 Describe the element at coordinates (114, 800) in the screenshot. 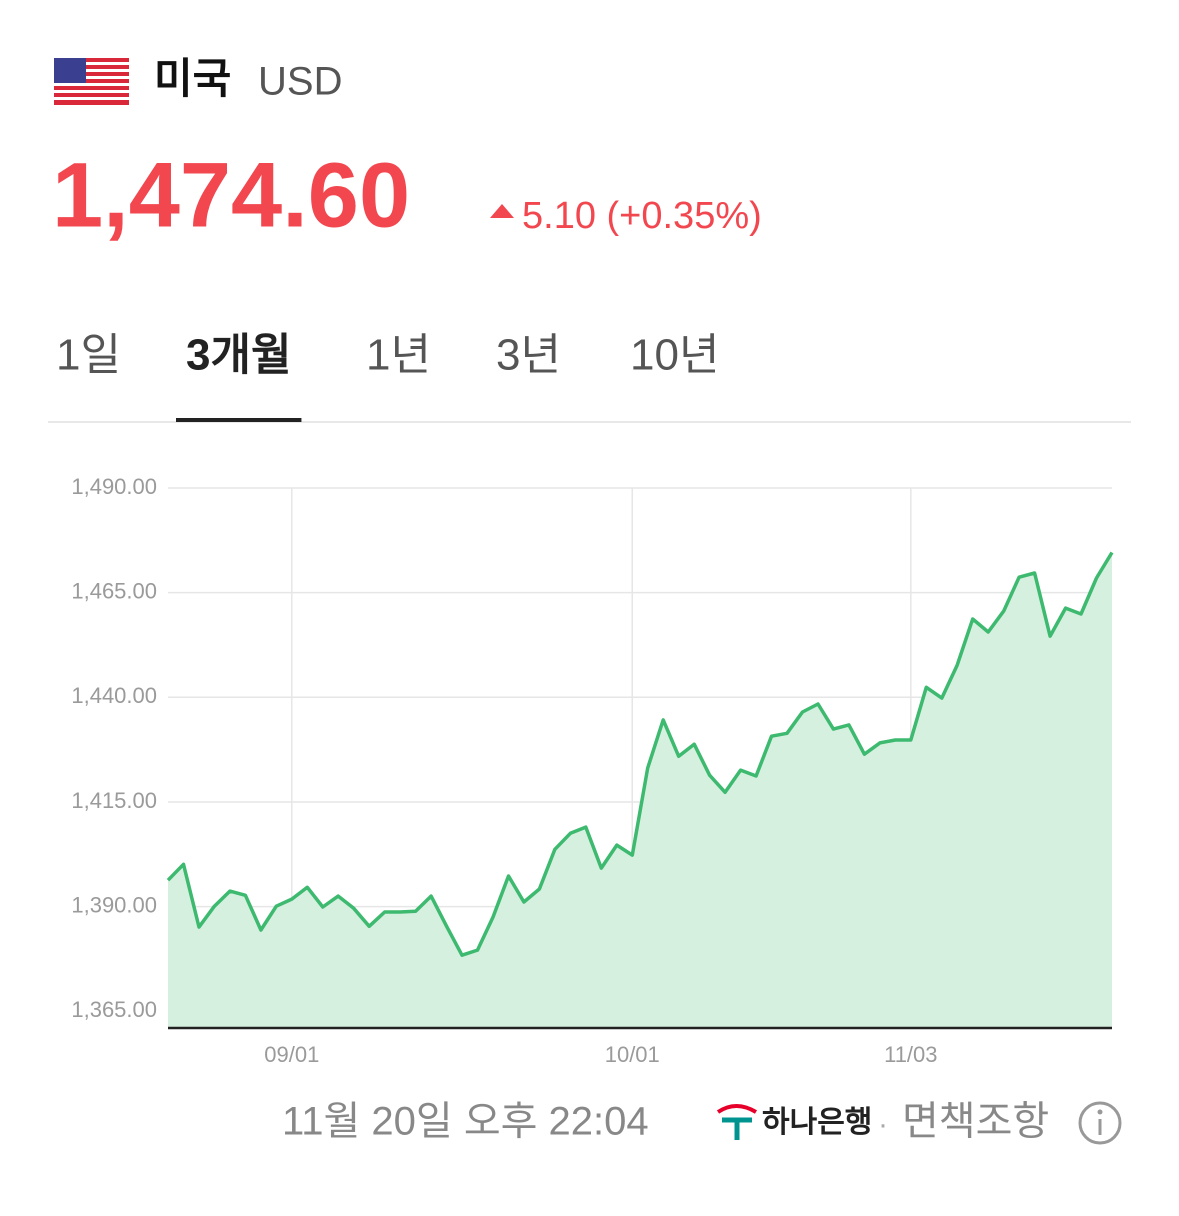

I see `y-tick-label: 1,415.00` at that location.